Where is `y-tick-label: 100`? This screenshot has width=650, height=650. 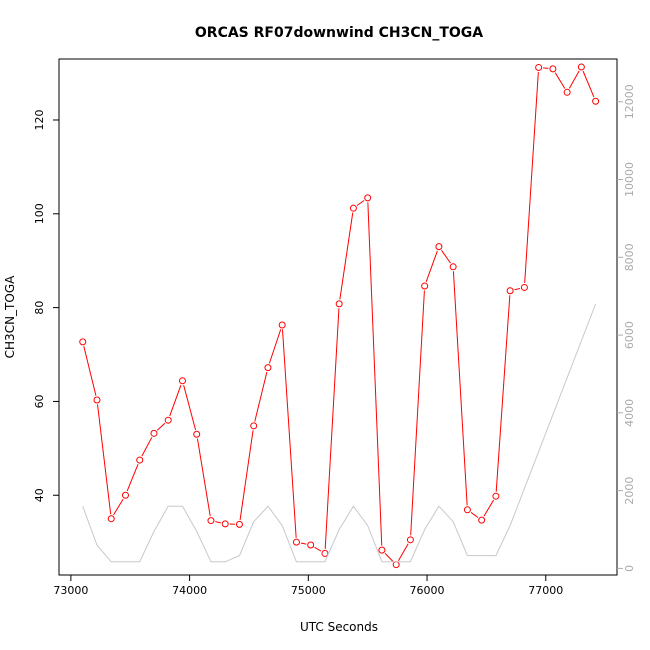 y-tick-label: 100 is located at coordinates (39, 213).